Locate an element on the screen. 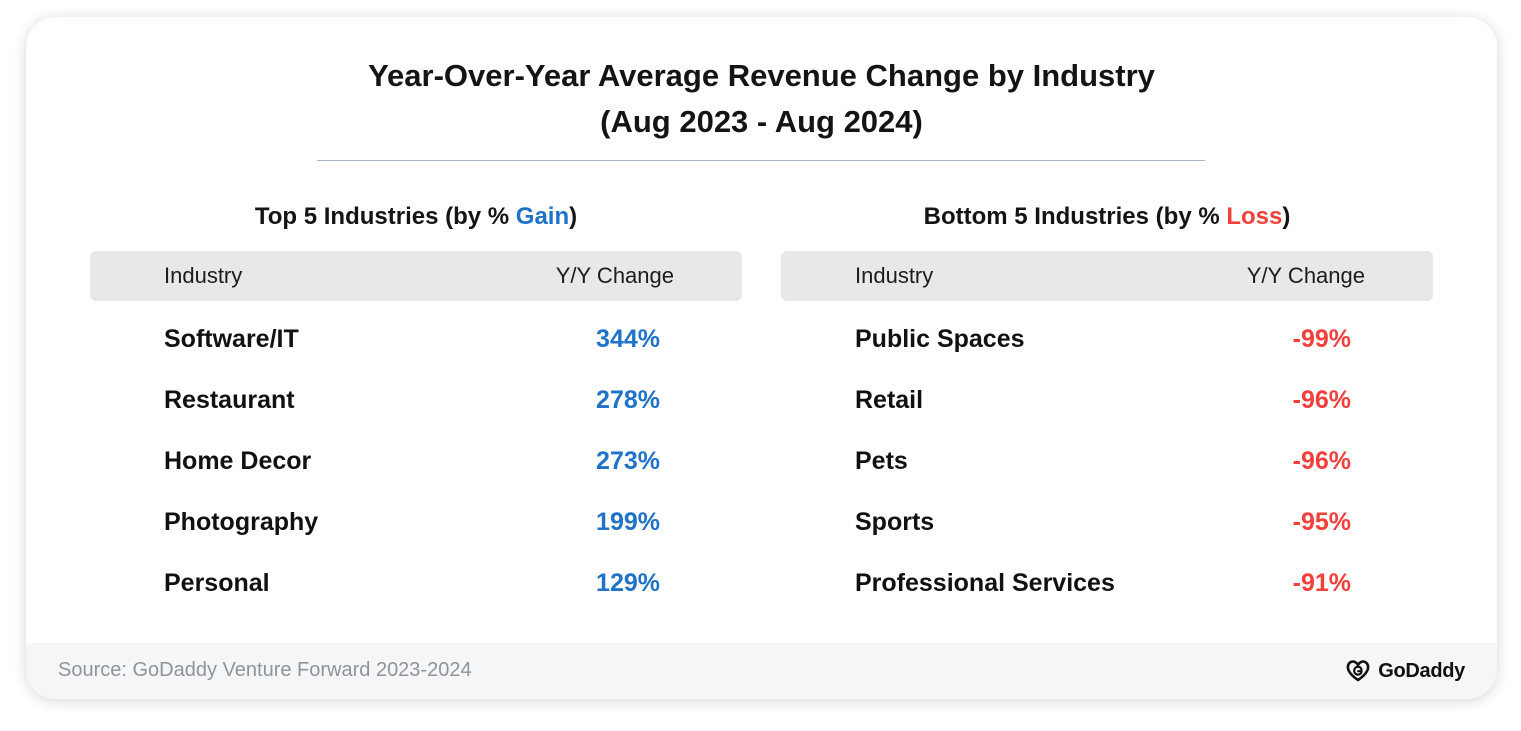 This screenshot has height=731, width=1521. top-industries-heading: Top 5 Industries (by % Gain) is located at coordinates (416, 217).